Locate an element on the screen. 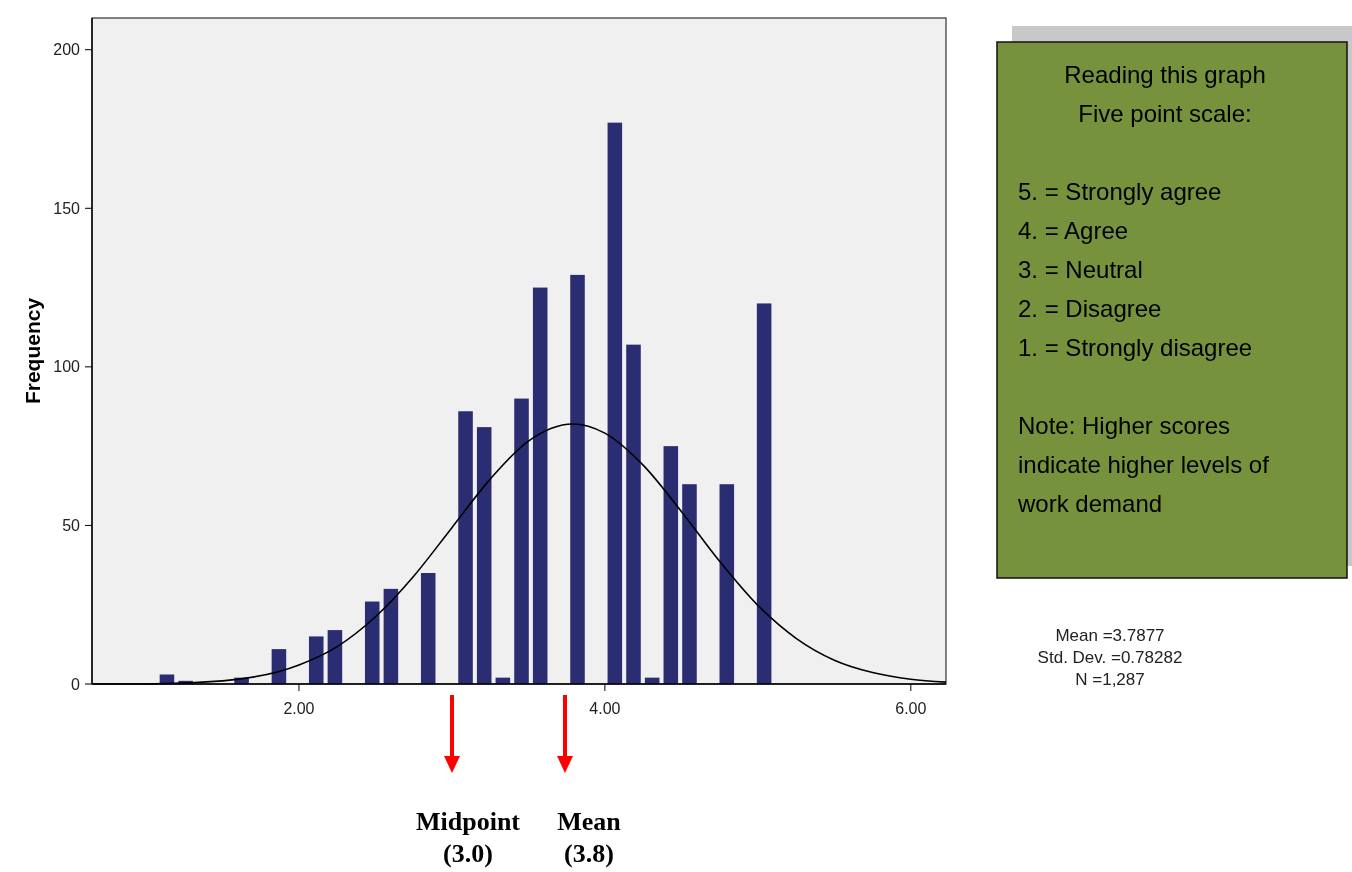 This screenshot has width=1352, height=872. x-tick-label: 6.00 is located at coordinates (911, 708).